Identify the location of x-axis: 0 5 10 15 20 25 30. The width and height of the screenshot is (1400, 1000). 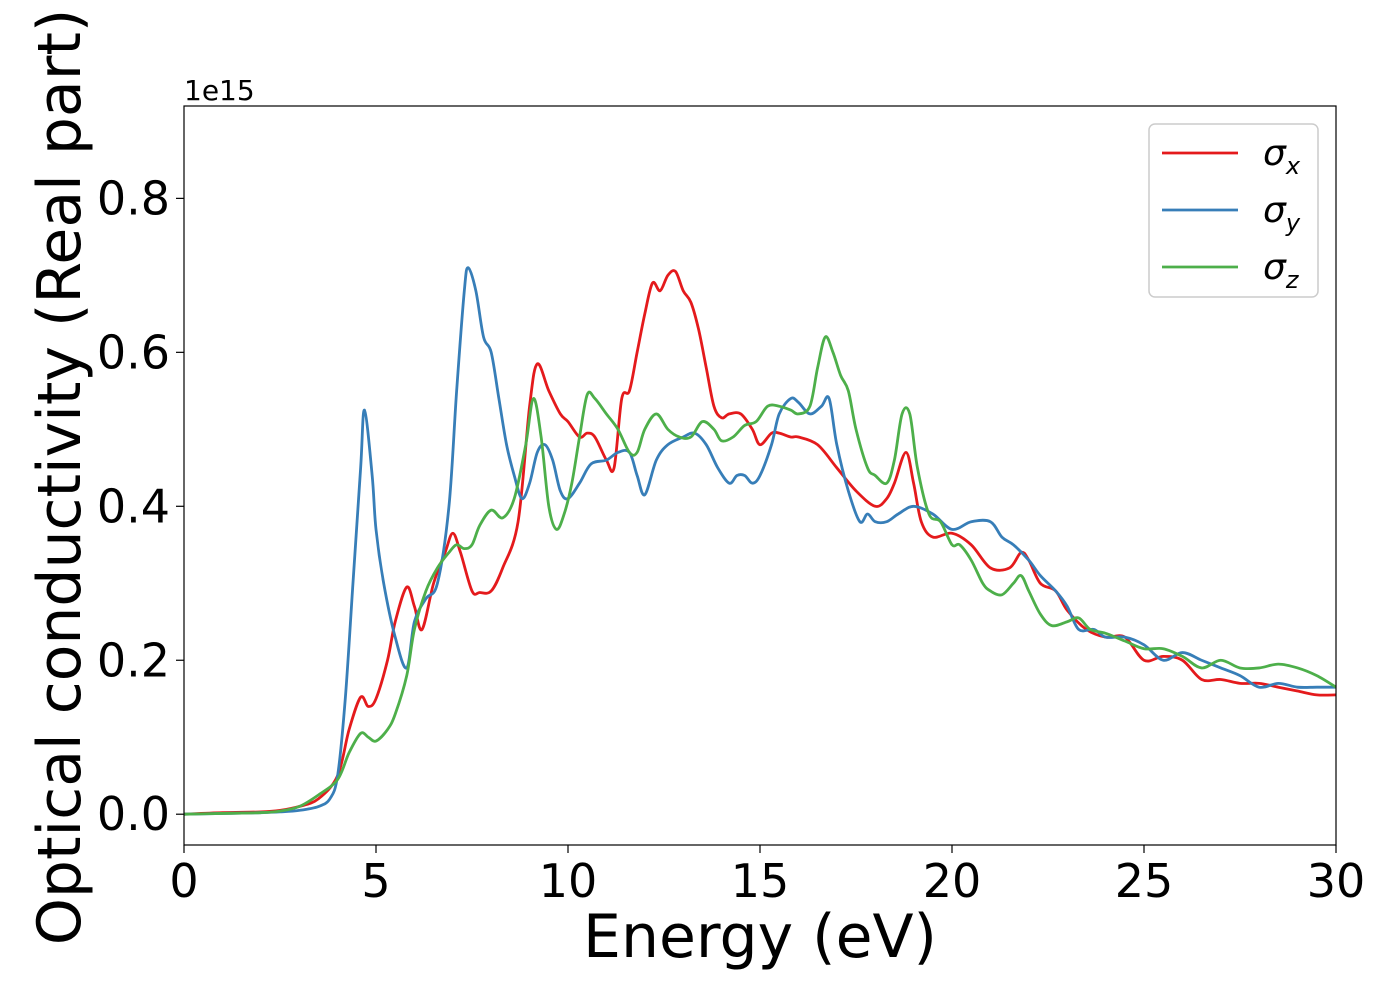
(767, 876).